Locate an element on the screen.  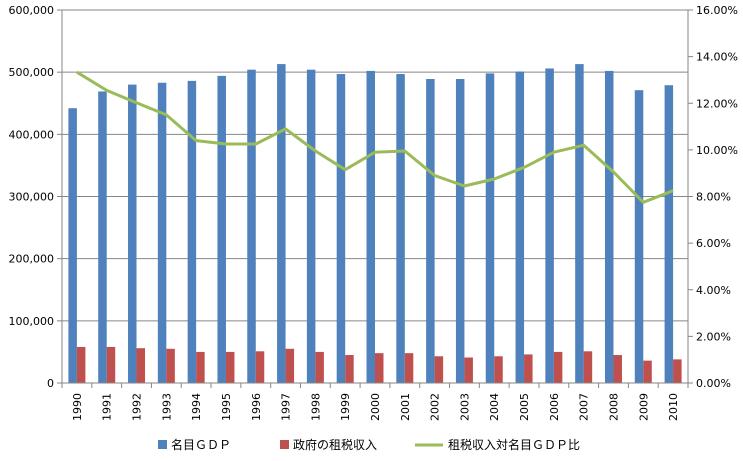
left-tick-label: 300,000 is located at coordinates (32, 197).